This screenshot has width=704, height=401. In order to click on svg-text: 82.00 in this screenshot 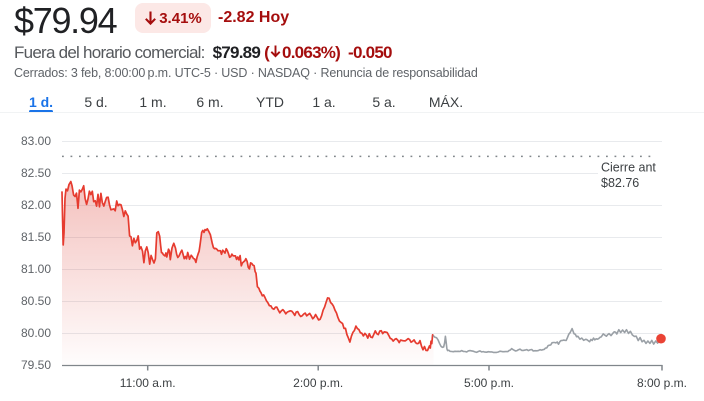, I will do `click(36, 205)`.